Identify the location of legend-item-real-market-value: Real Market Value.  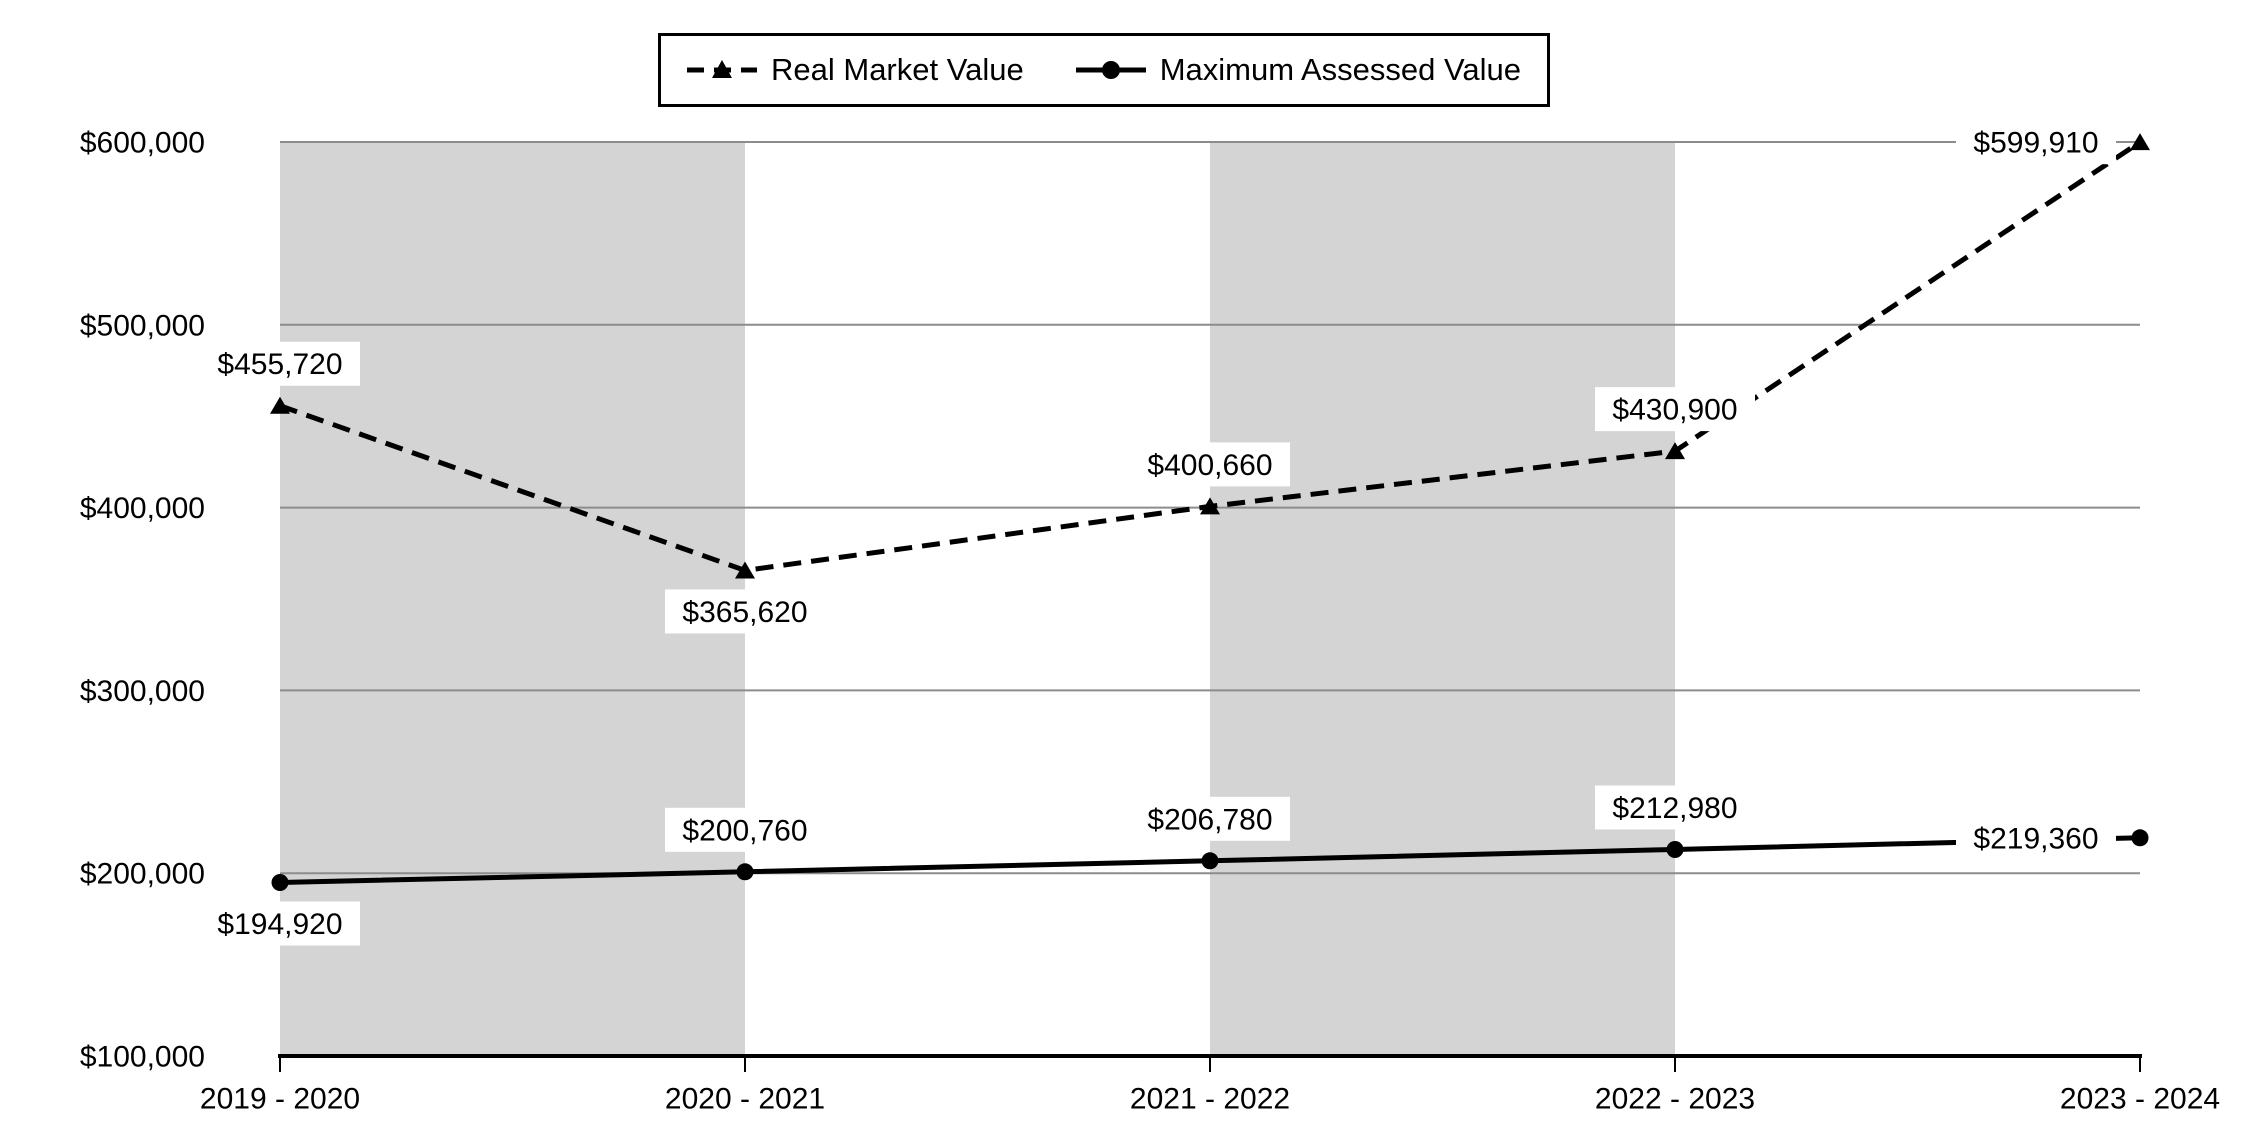
(855, 70).